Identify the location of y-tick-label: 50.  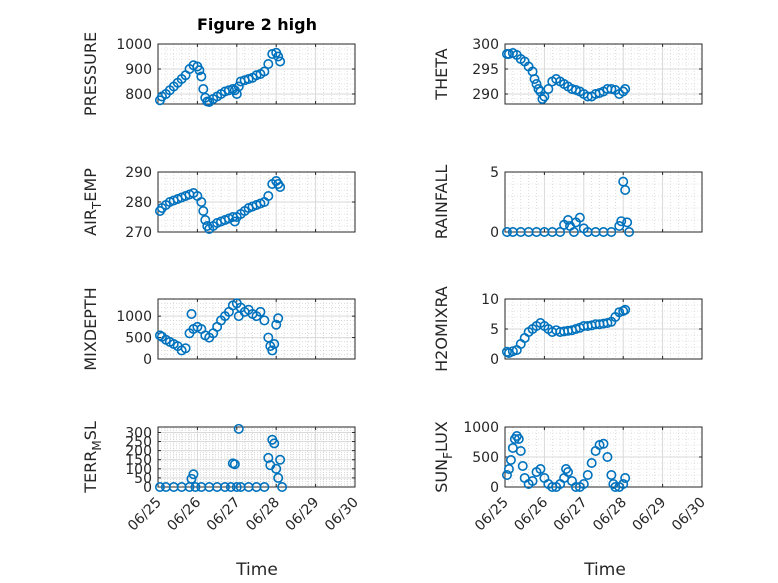
(143, 479).